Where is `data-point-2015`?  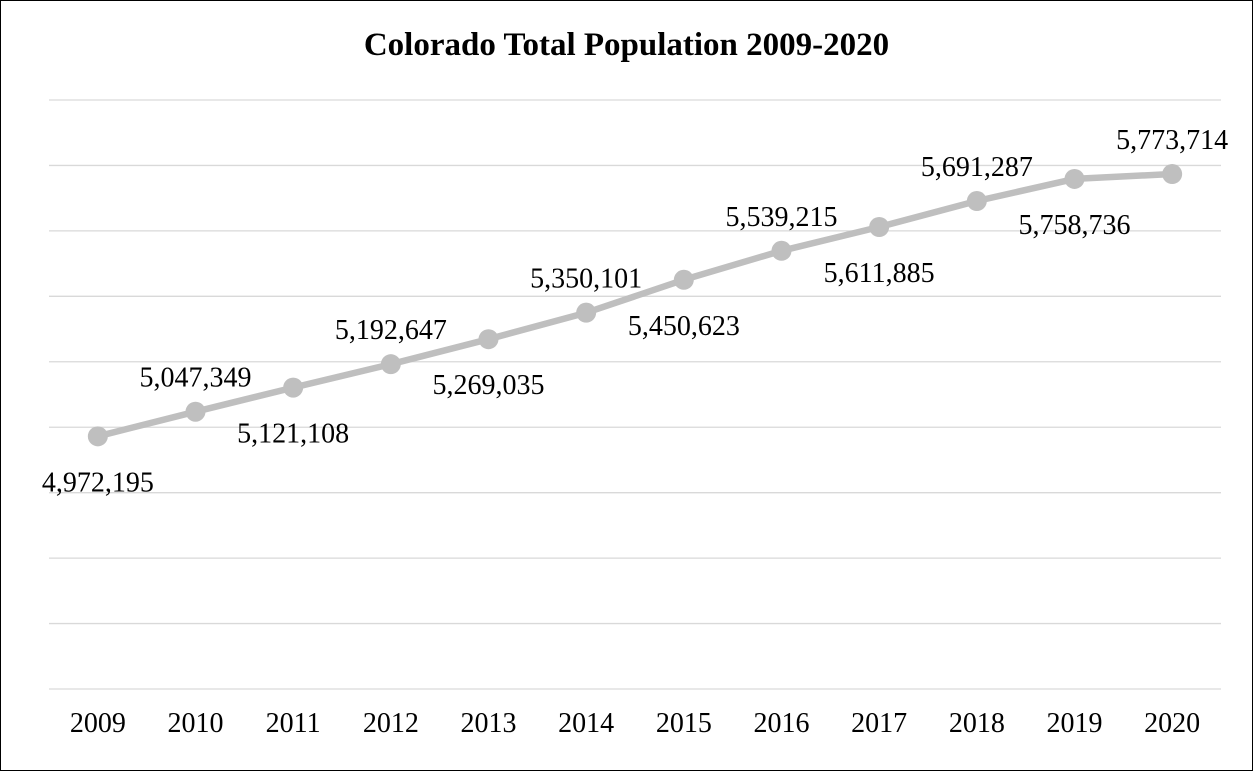 data-point-2015 is located at coordinates (683, 279).